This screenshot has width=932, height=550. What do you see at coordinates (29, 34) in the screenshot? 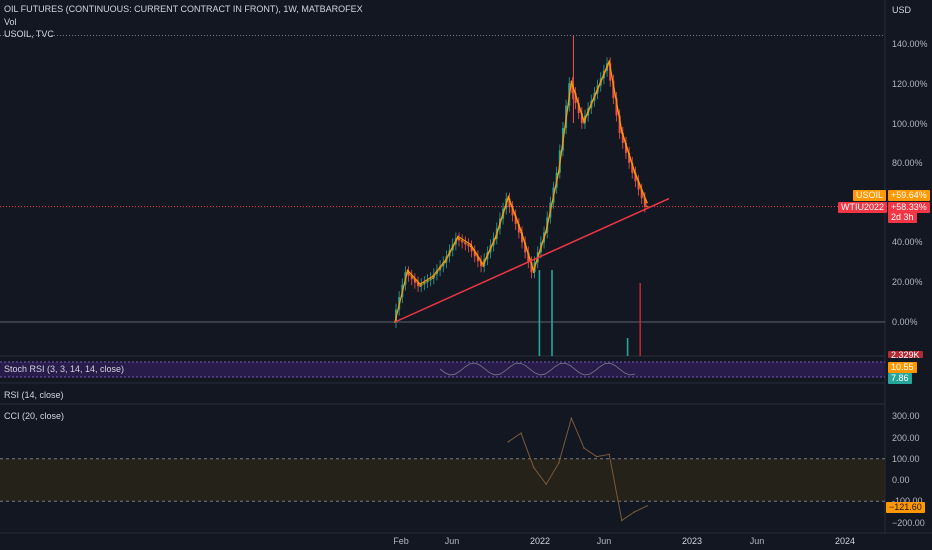
I see `compare-legend: USOIL, TVC` at bounding box center [29, 34].